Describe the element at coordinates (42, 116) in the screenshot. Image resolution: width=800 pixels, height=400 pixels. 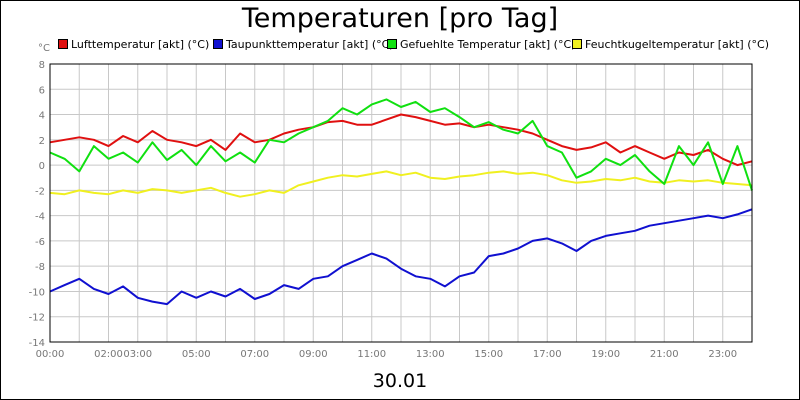
I see `y-tick-label: 4` at that location.